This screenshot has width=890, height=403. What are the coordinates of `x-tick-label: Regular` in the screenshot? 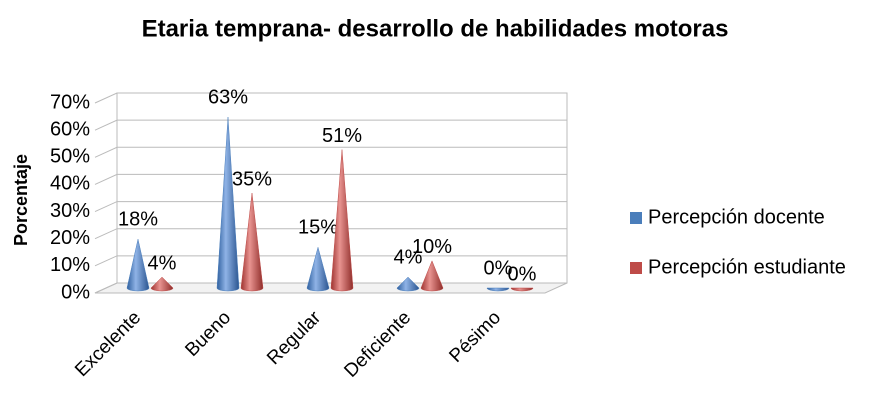 It's located at (294, 338).